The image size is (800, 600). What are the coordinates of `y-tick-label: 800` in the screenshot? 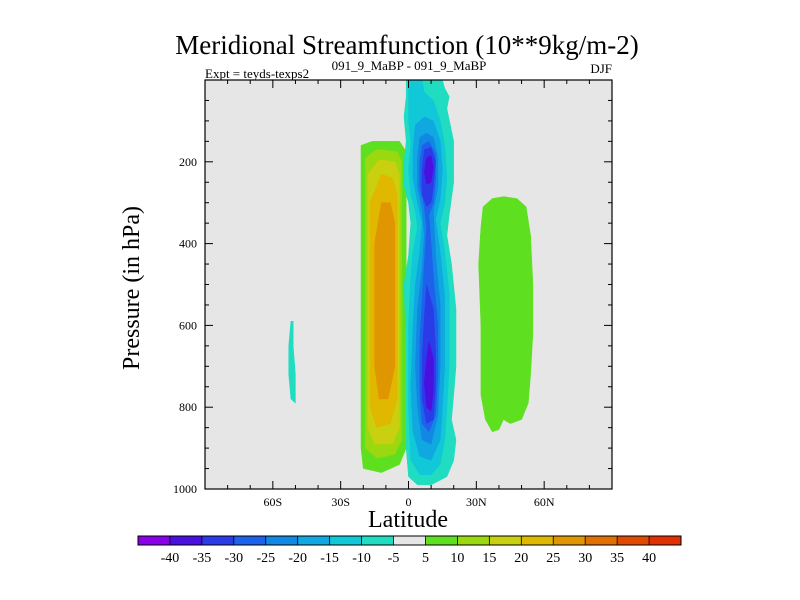 It's located at (188, 407).